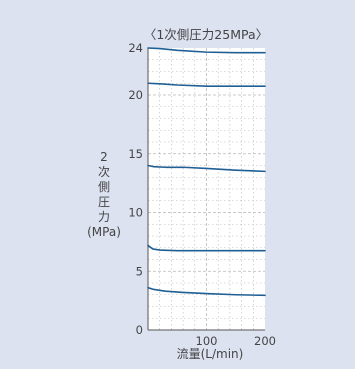 This screenshot has width=355, height=373. I want to click on y-axis-label-unit: (MPa), so click(104, 232).